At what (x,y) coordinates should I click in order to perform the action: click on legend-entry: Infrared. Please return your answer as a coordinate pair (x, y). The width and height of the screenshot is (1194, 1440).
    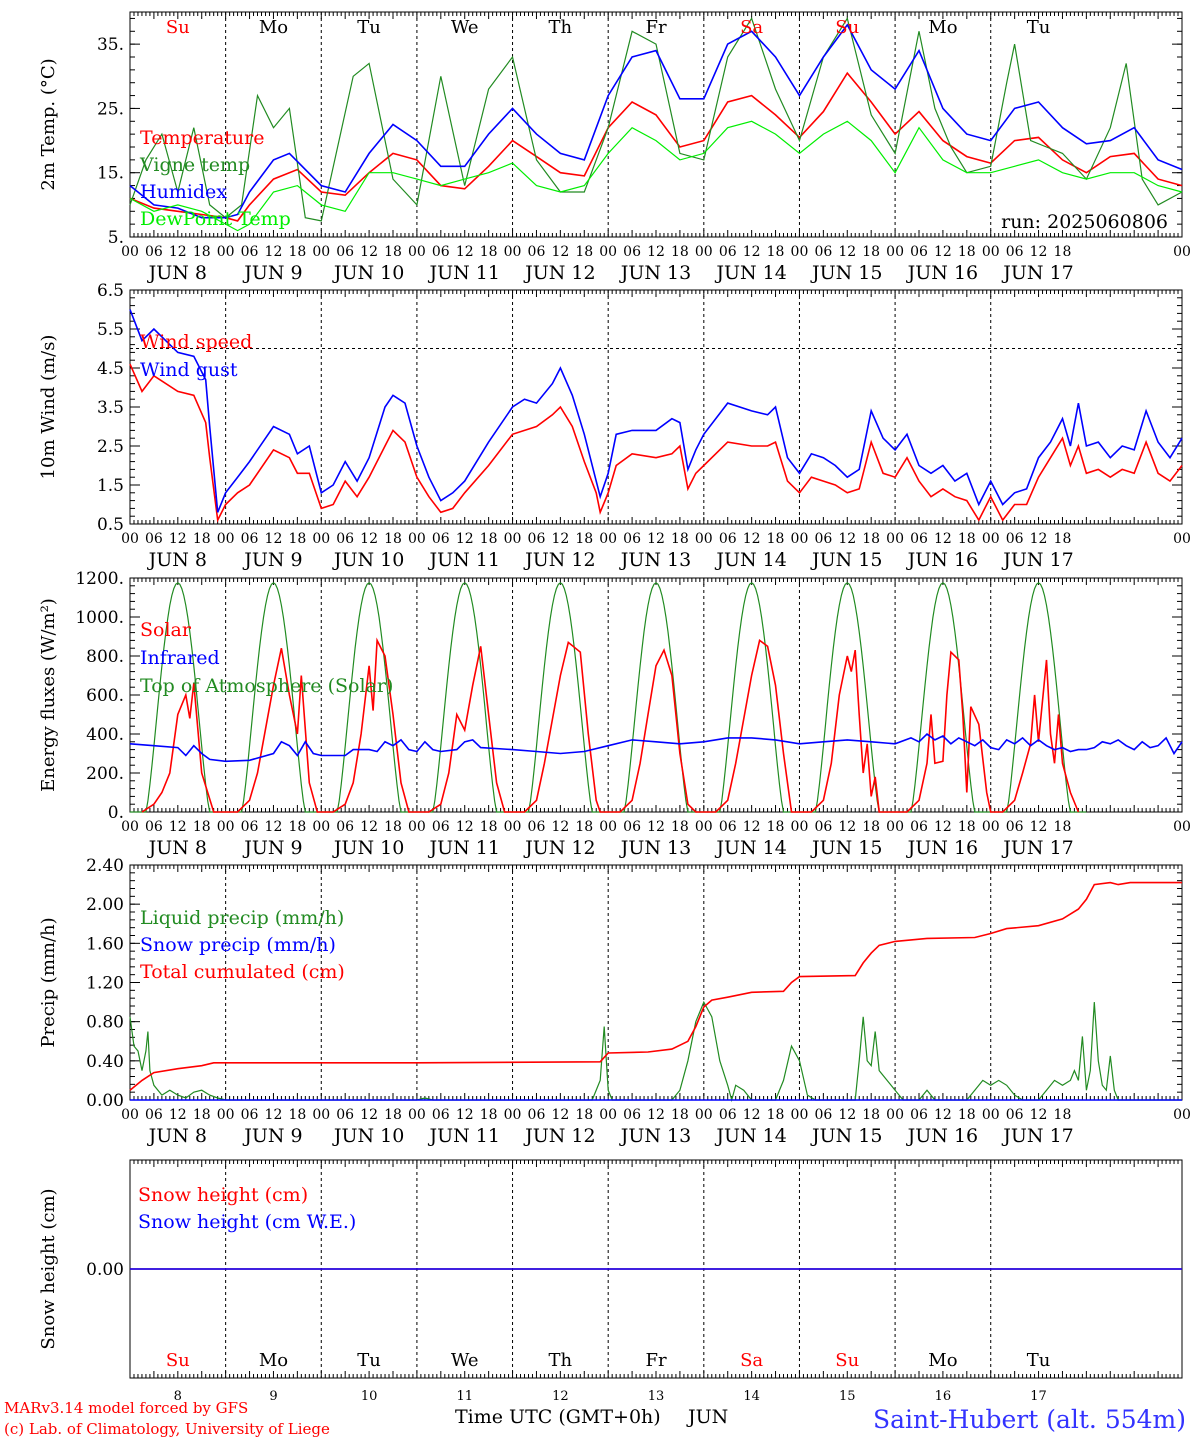
    Looking at the image, I should click on (180, 658).